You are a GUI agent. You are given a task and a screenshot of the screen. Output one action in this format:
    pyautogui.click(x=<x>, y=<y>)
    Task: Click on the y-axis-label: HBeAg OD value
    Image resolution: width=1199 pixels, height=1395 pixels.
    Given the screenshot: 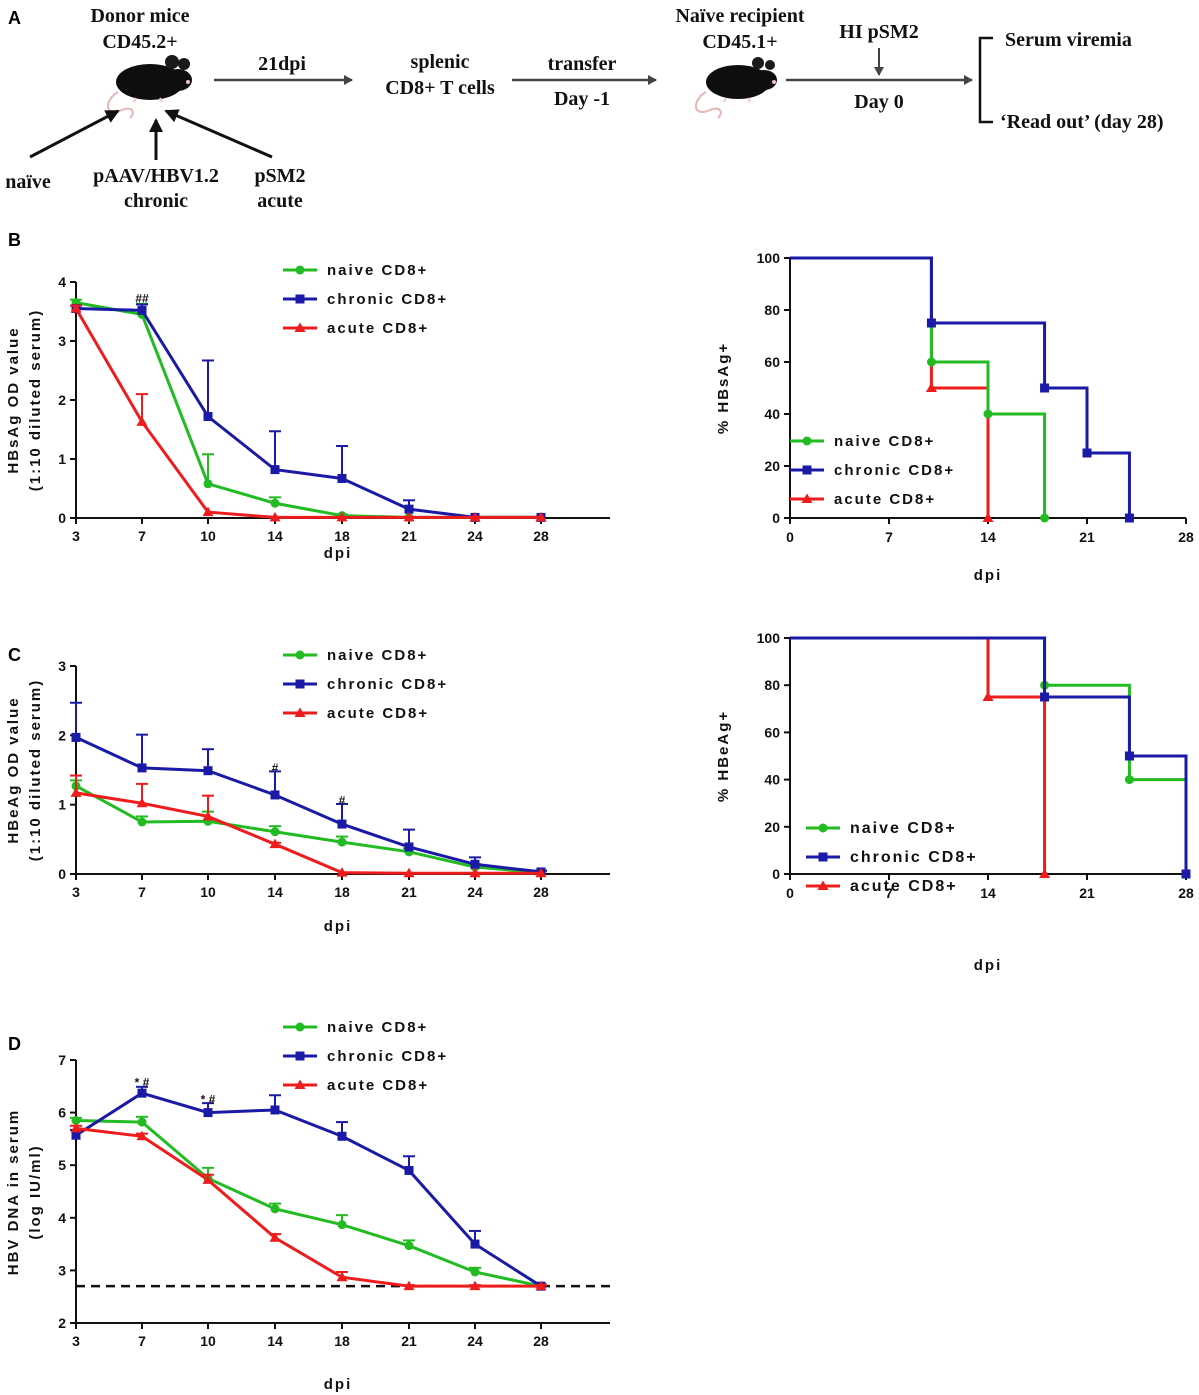 What is the action you would take?
    pyautogui.click(x=13, y=769)
    